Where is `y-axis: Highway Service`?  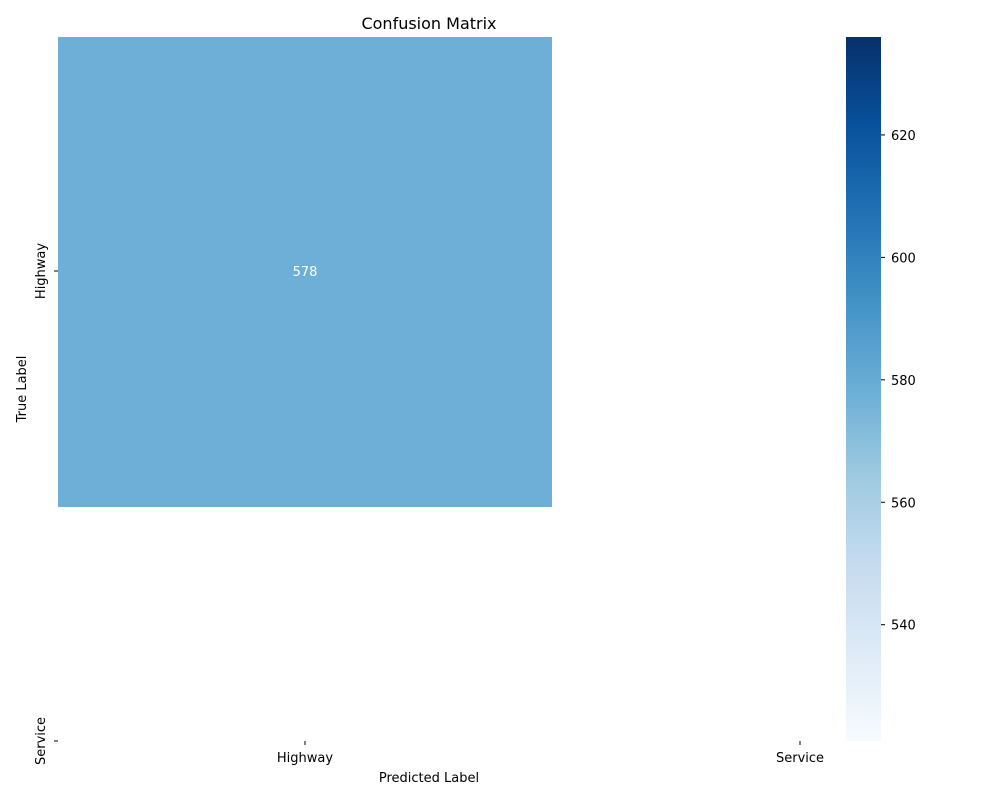
y-axis: Highway Service is located at coordinates (46, 504).